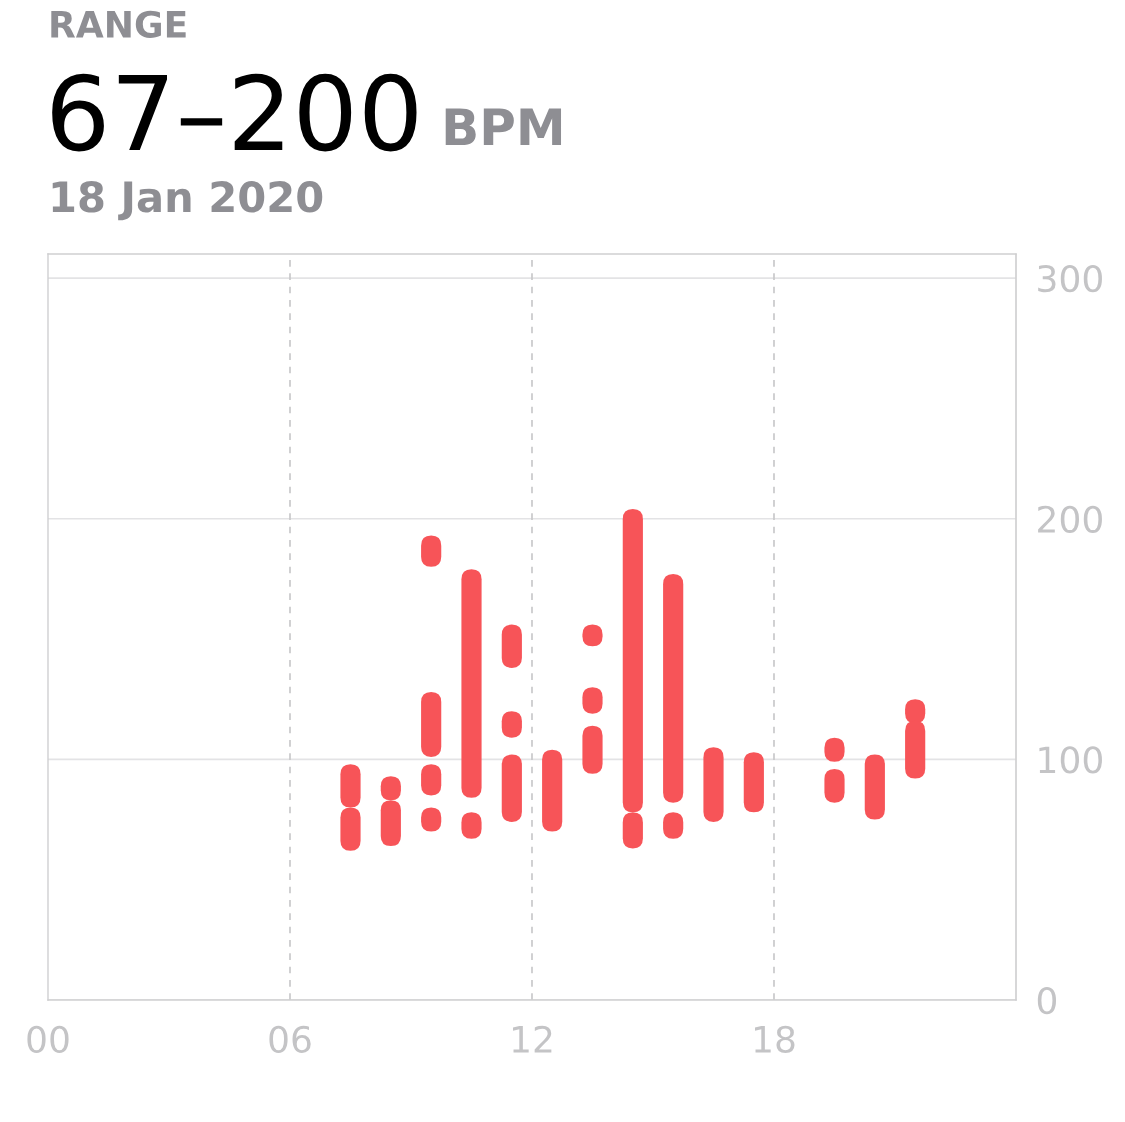  Describe the element at coordinates (234, 112) in the screenshot. I see `text: 67–200` at that location.